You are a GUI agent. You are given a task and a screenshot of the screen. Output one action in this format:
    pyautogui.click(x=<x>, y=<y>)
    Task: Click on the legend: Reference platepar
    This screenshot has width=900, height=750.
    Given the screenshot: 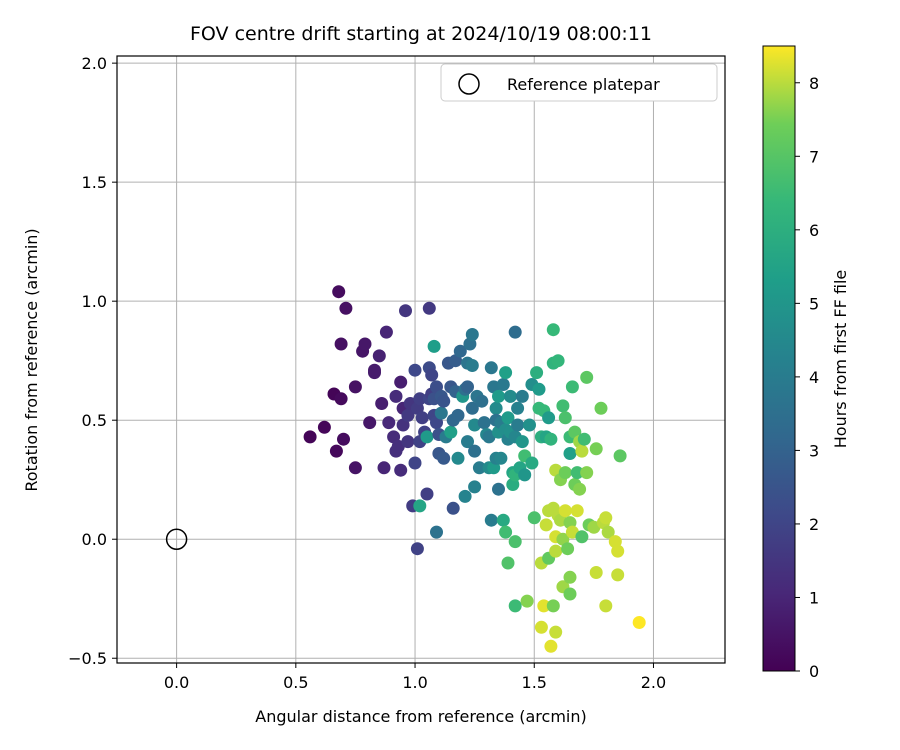 What is the action you would take?
    pyautogui.click(x=579, y=82)
    